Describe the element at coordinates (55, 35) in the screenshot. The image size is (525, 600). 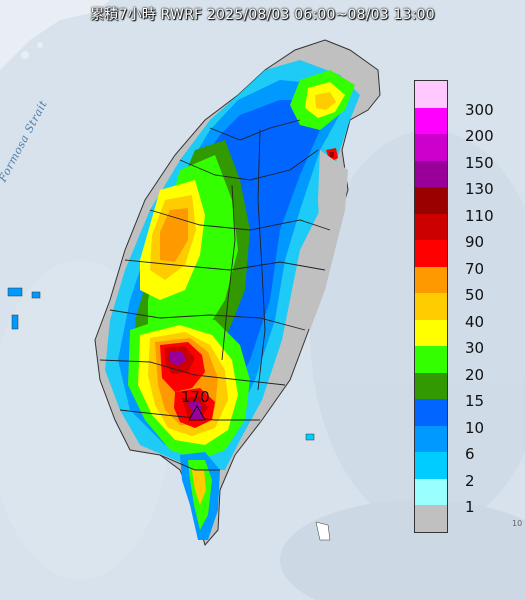
I see `mainland-coast` at that location.